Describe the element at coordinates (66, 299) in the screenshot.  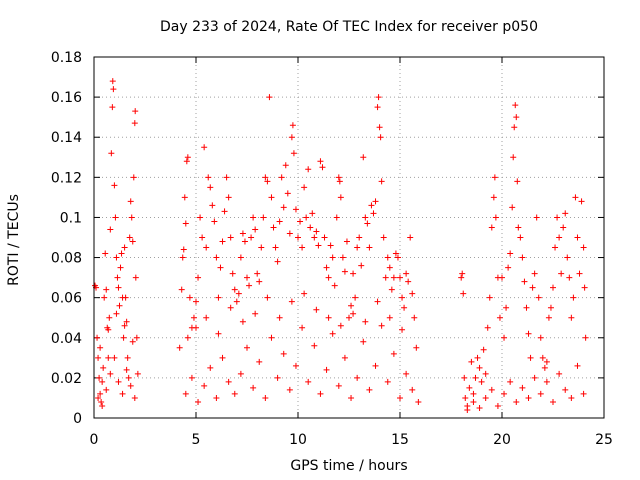
I see `y-tick-label: 0.06` at that location.